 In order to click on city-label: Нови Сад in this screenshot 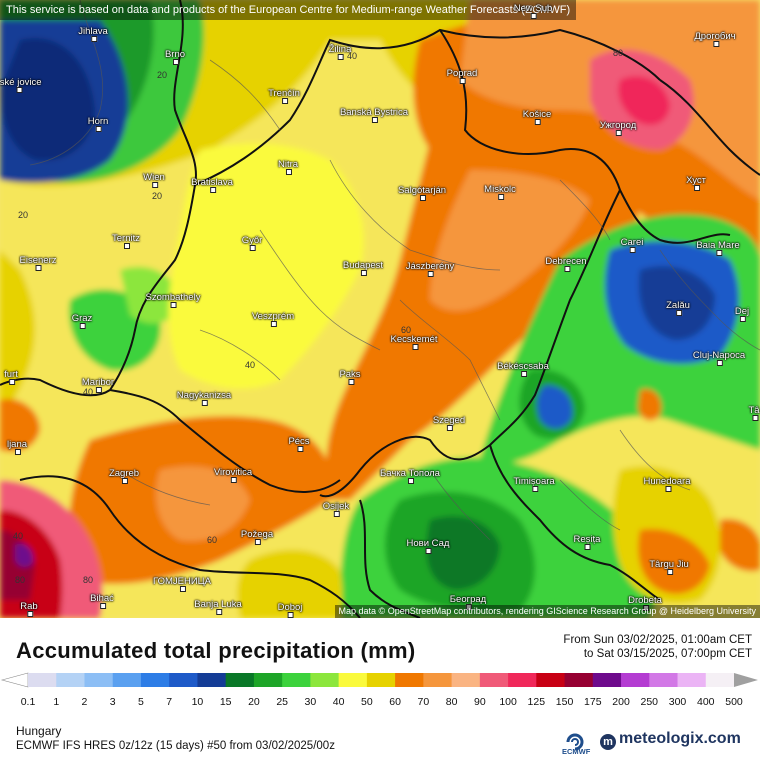, I will do `click(428, 546)`.